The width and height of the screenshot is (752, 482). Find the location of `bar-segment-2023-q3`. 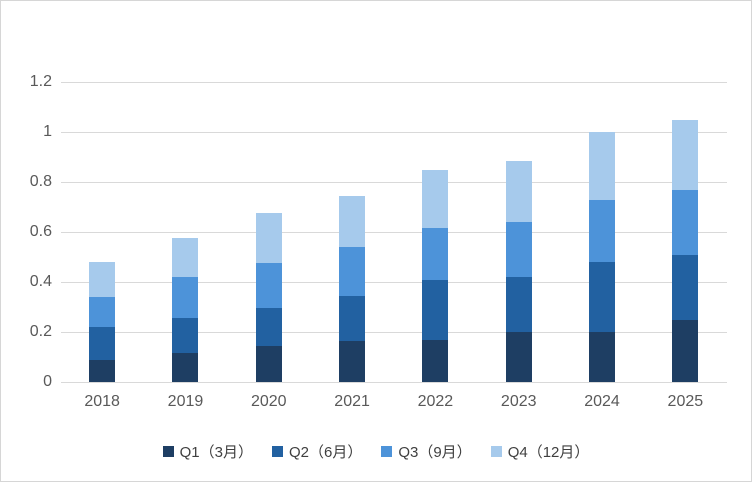

bar-segment-2023-q3 is located at coordinates (518, 249).